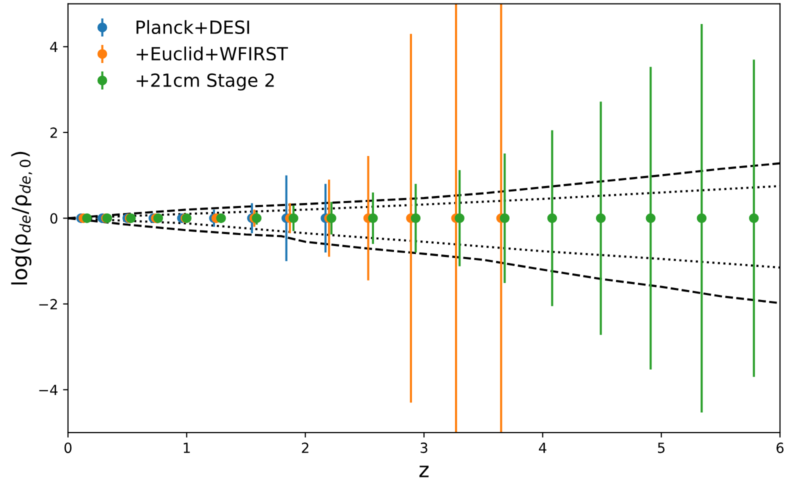 This screenshot has height=478, width=800. I want to click on y-tick-label: 4, so click(54, 47).